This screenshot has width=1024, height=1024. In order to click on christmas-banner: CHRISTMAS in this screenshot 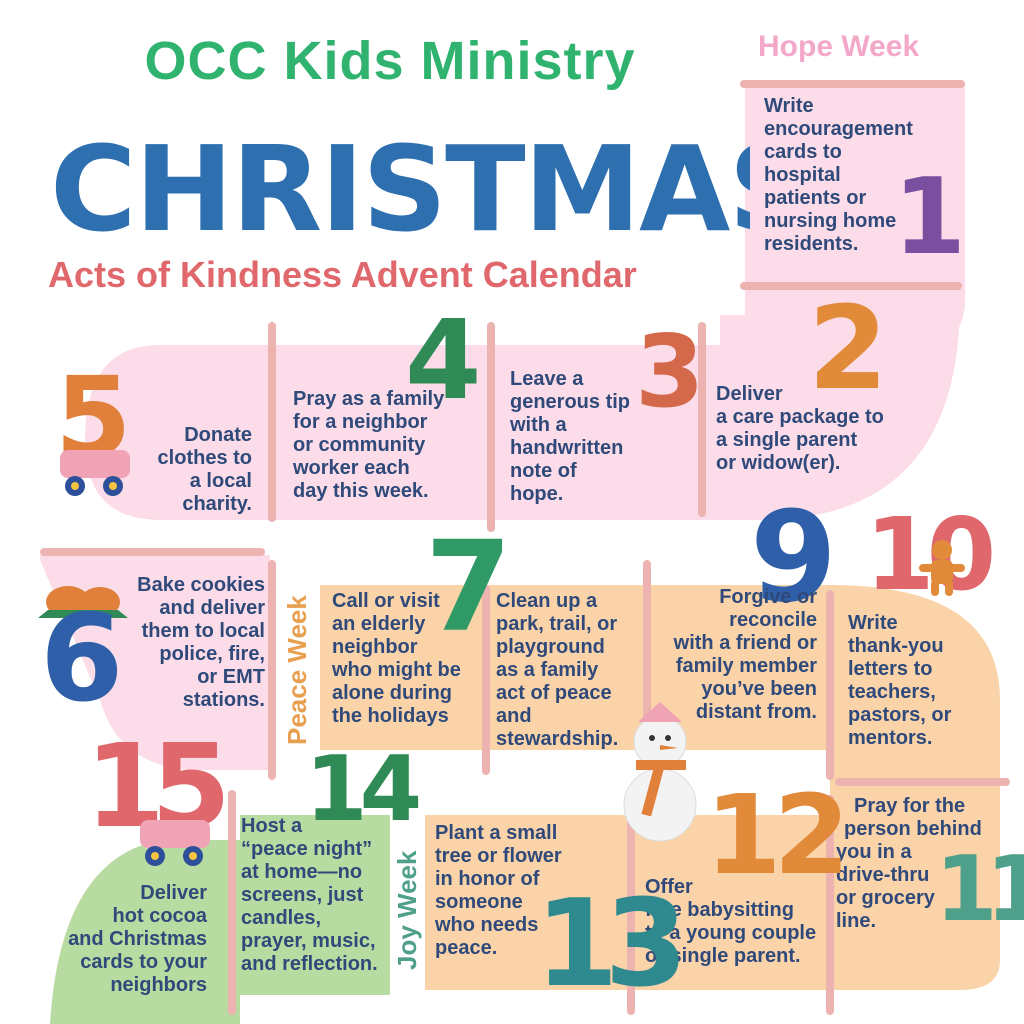, I will do `click(400, 187)`.